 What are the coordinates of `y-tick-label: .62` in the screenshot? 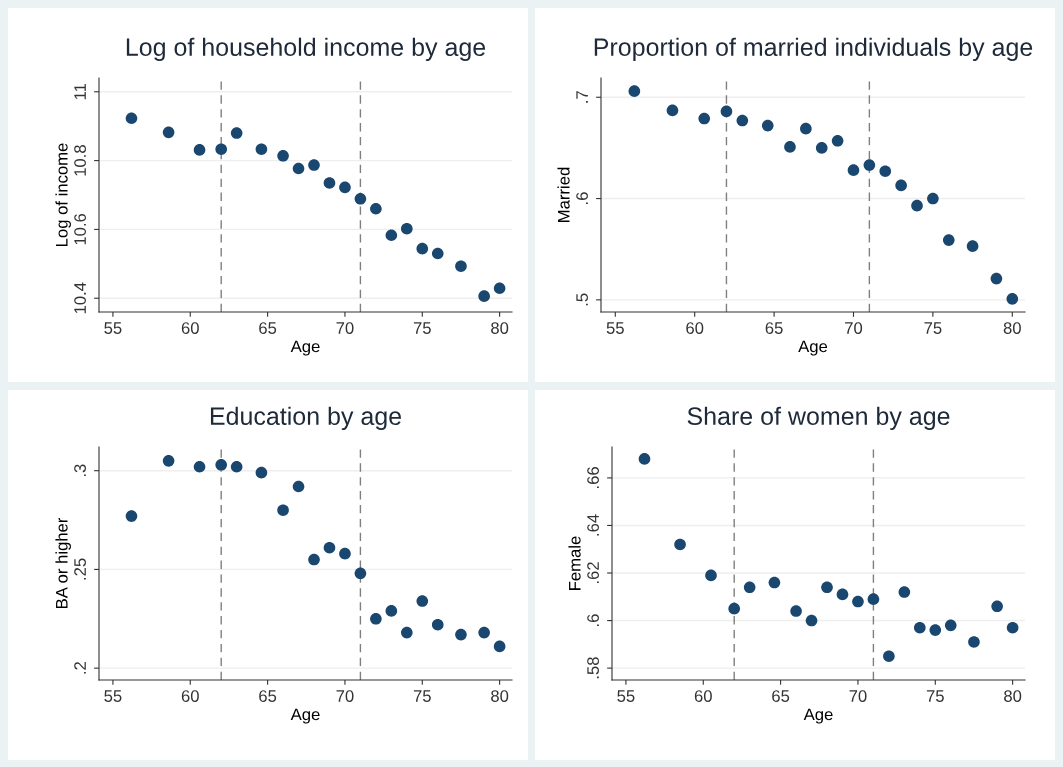 It's located at (593, 573).